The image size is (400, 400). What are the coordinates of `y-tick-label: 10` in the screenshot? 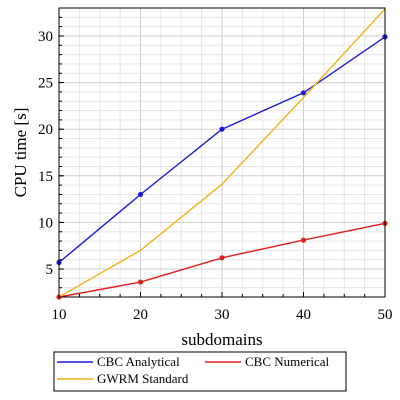 It's located at (45, 223).